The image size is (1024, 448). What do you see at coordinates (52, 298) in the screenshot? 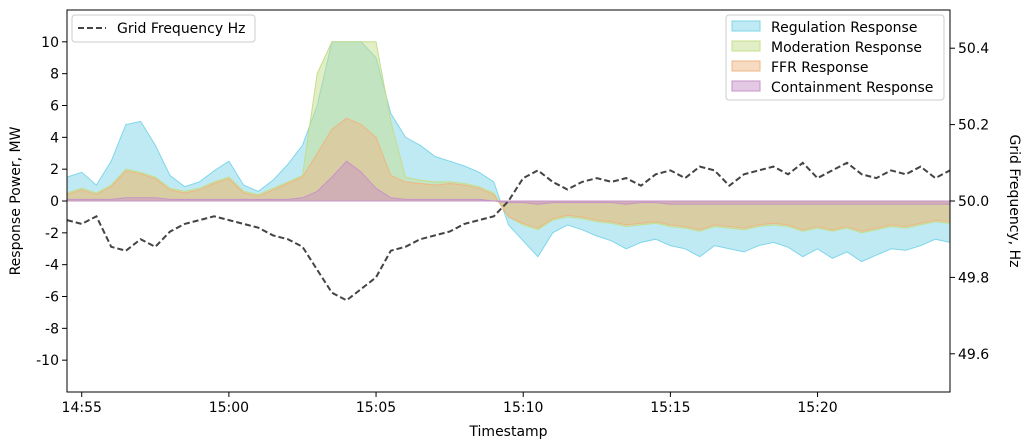
I see `y-tick-label: -6` at bounding box center [52, 298].